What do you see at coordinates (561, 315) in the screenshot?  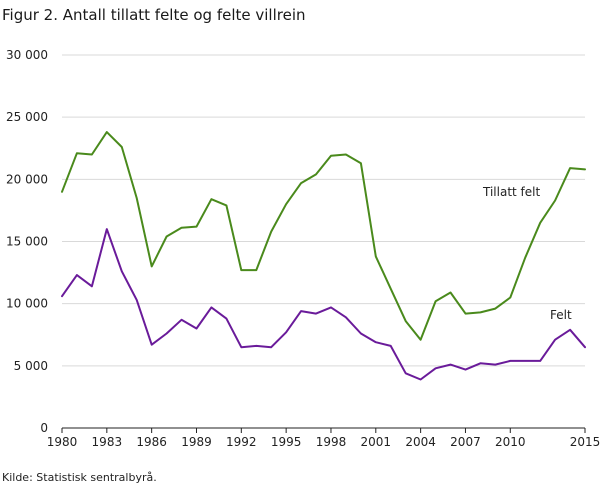 I see `series-label-felt: Felt` at bounding box center [561, 315].